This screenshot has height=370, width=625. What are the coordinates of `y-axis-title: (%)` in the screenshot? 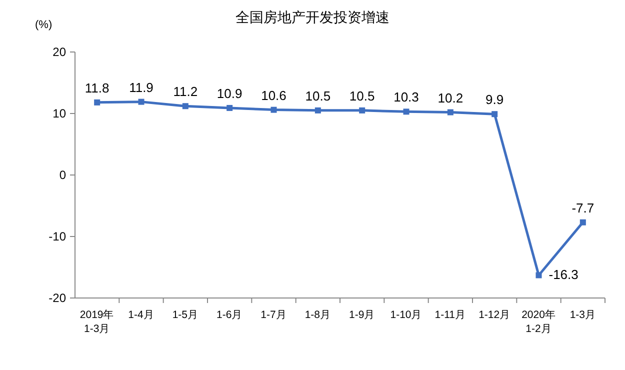 It's located at (43, 25).